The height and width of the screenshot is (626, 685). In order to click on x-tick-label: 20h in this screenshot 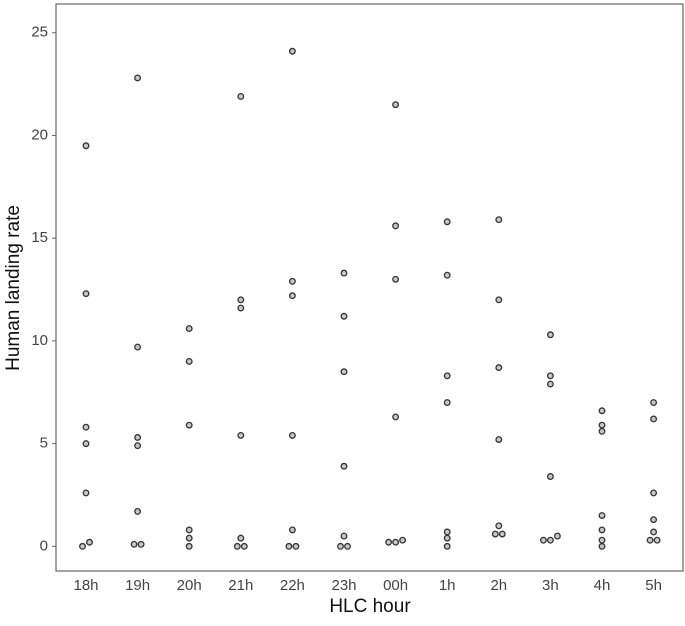, I will do `click(189, 585)`.